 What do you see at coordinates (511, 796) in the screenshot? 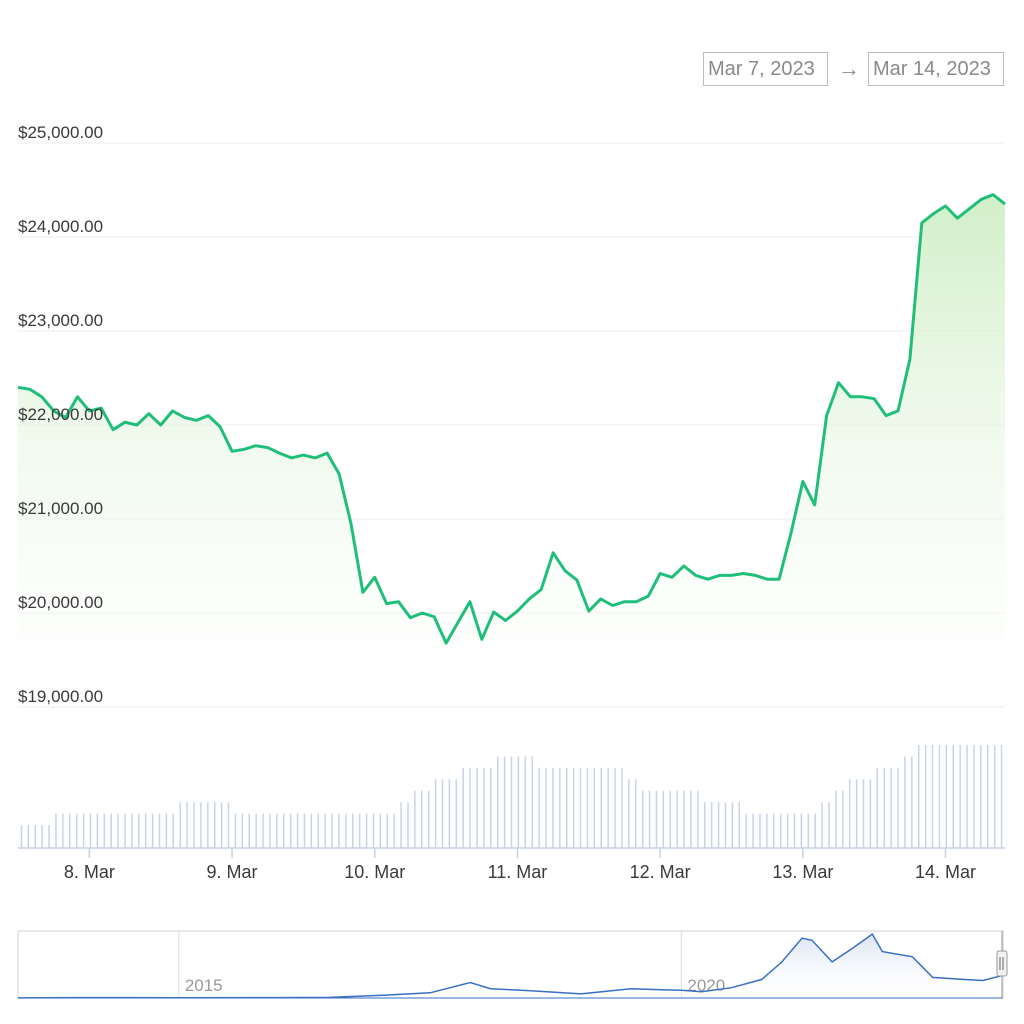
I see `volume-bars` at bounding box center [511, 796].